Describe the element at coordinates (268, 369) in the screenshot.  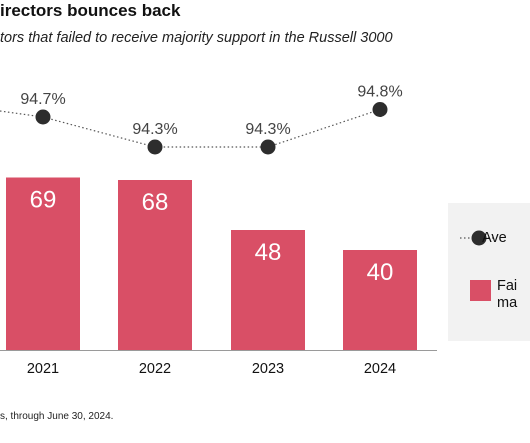
I see `x-tick-label-2023: 2023` at that location.